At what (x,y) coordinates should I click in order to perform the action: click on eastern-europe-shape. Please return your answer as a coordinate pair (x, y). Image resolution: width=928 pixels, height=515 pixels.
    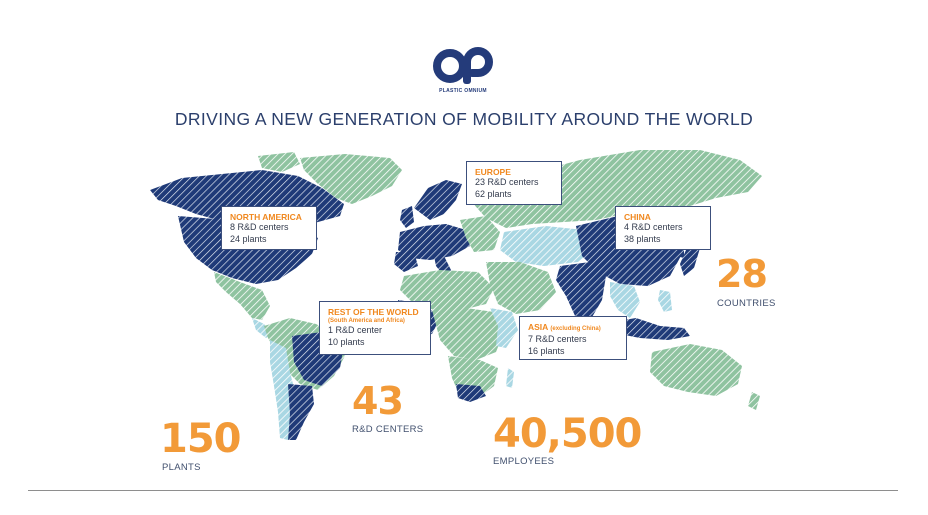
    Looking at the image, I should click on (480, 234).